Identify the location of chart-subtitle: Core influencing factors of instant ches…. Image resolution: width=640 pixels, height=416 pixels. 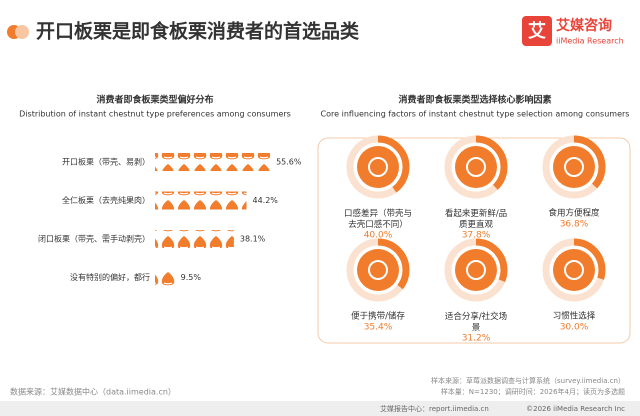
(475, 114).